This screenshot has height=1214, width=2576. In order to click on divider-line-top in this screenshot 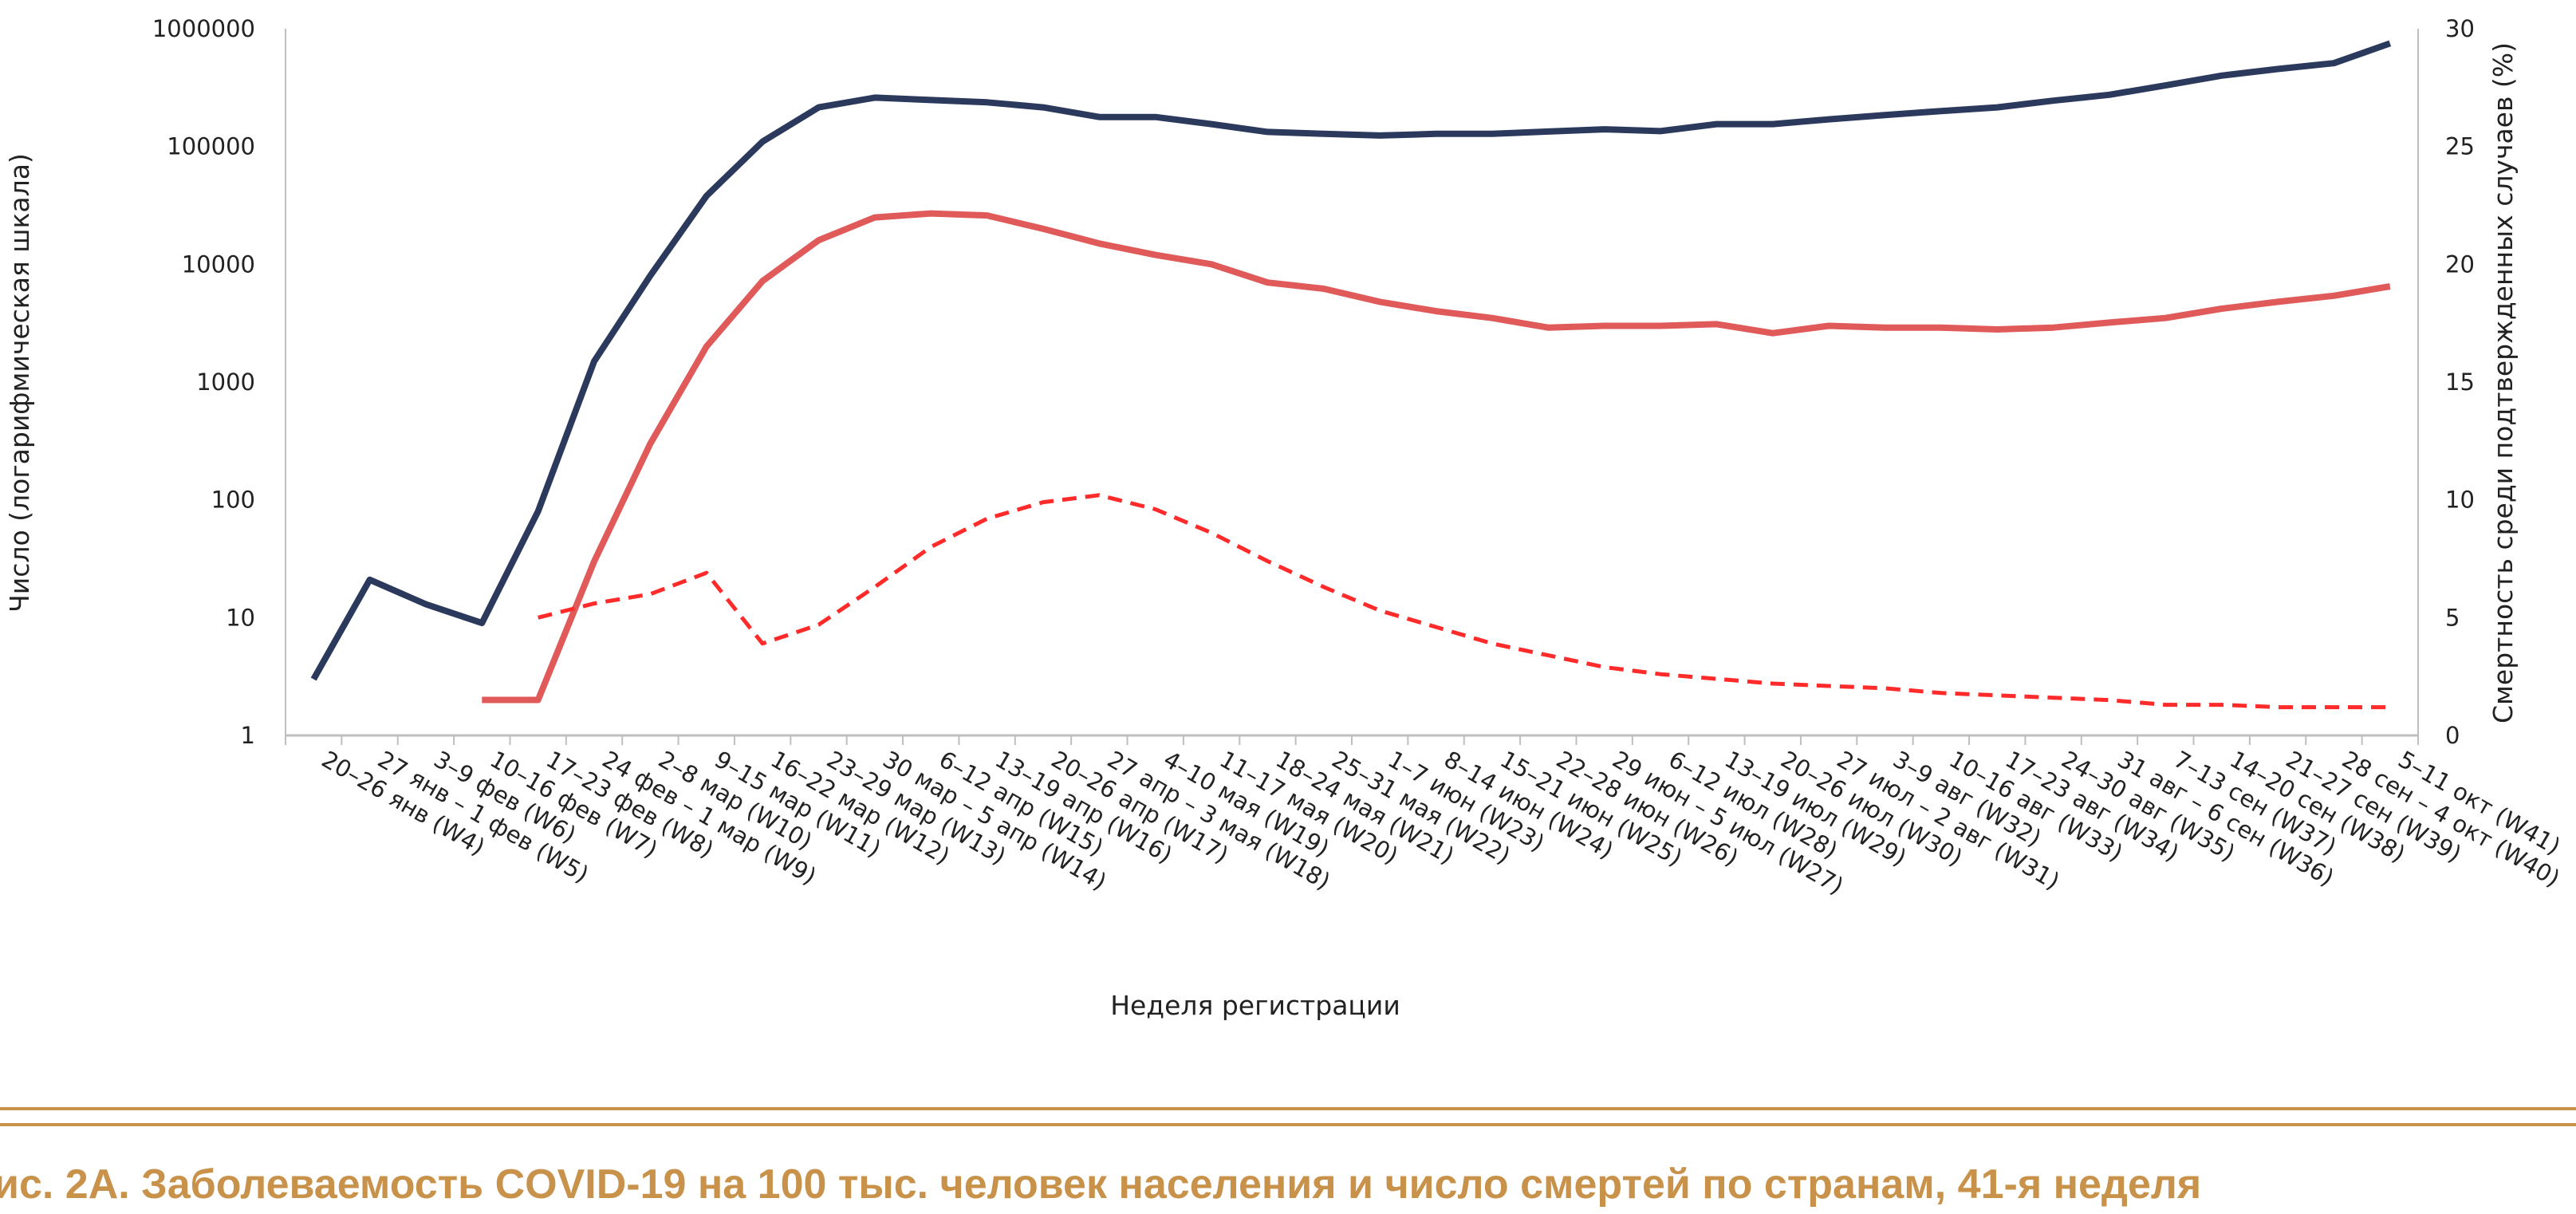, I will do `click(1288, 1108)`.